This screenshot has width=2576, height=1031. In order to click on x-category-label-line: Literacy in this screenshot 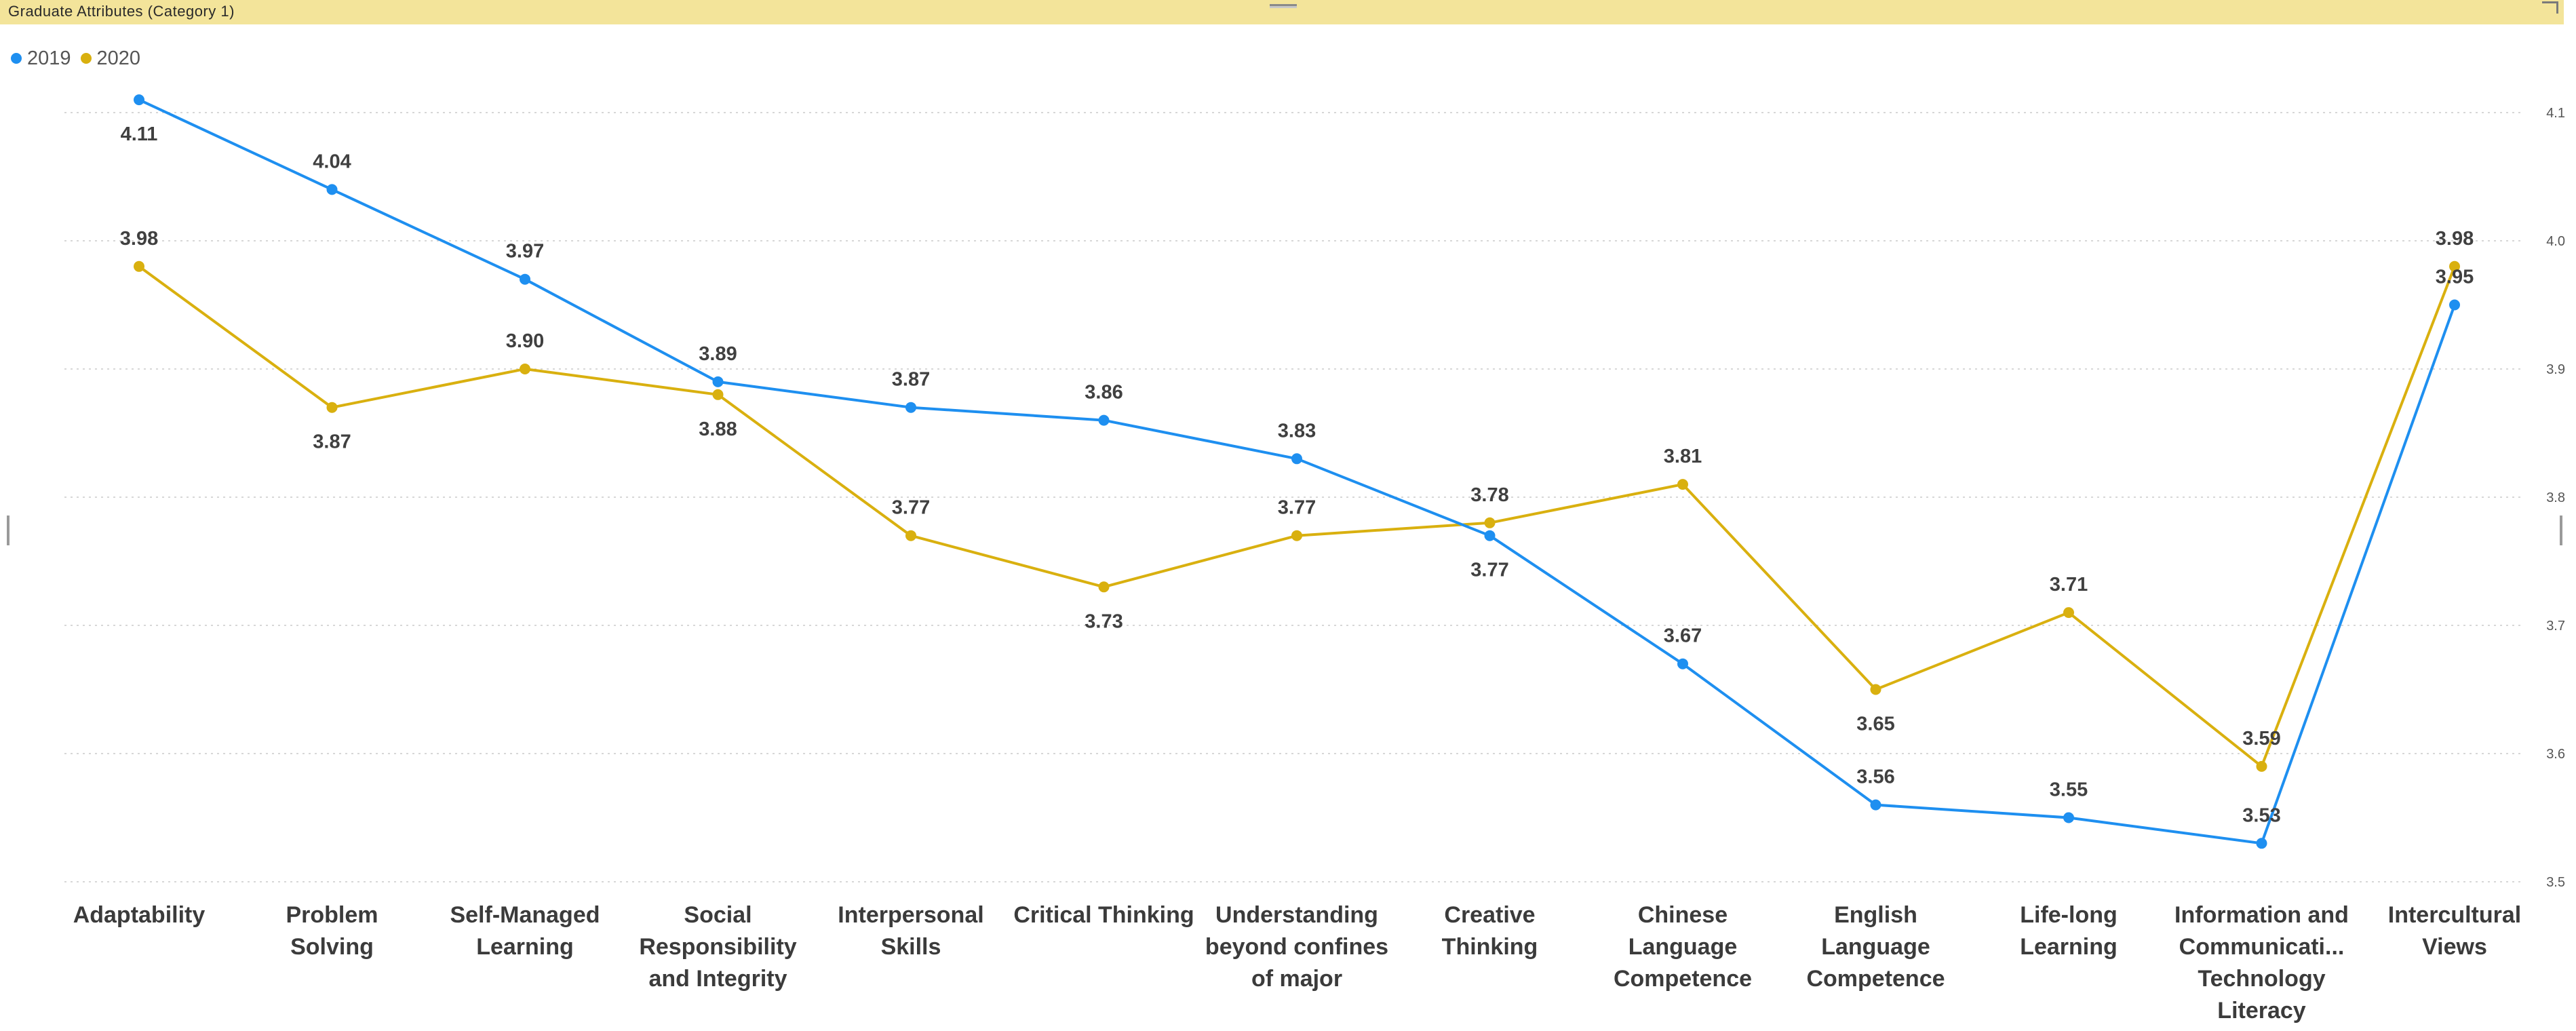, I will do `click(2261, 1011)`.